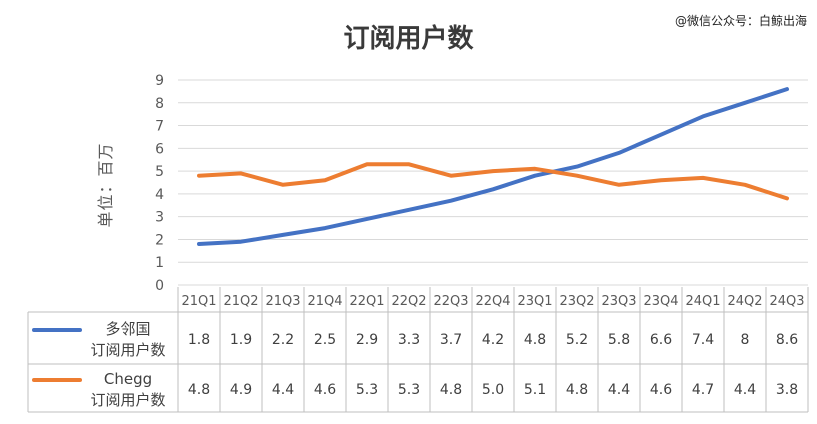 This screenshot has height=424, width=817. I want to click on x-tick-label: 21Q2, so click(240, 301).